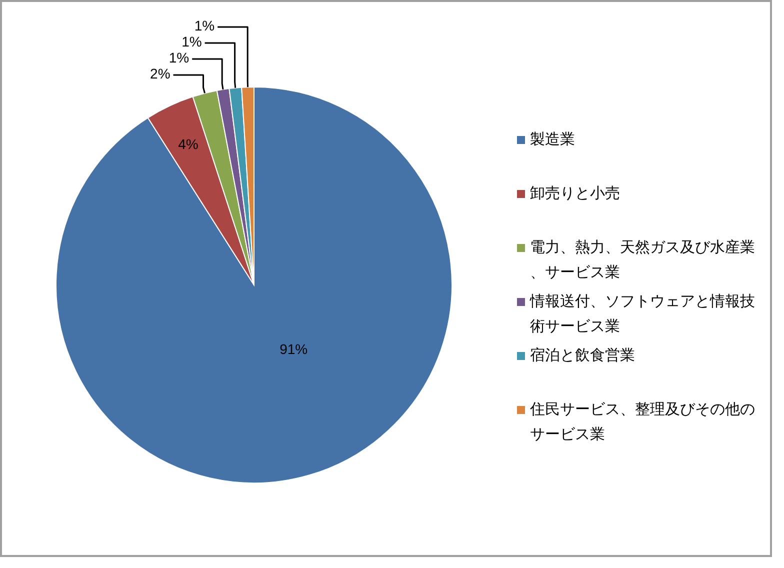 Image resolution: width=784 pixels, height=568 pixels. I want to click on data-label: 2%, so click(160, 74).